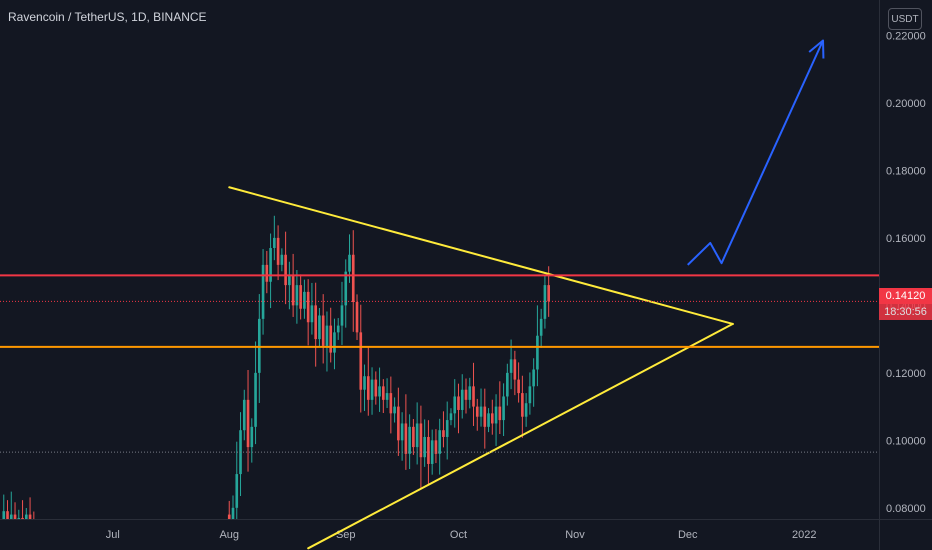 The width and height of the screenshot is (932, 550). What do you see at coordinates (905, 312) in the screenshot?
I see `bar-countdown-label: 18:30:56` at bounding box center [905, 312].